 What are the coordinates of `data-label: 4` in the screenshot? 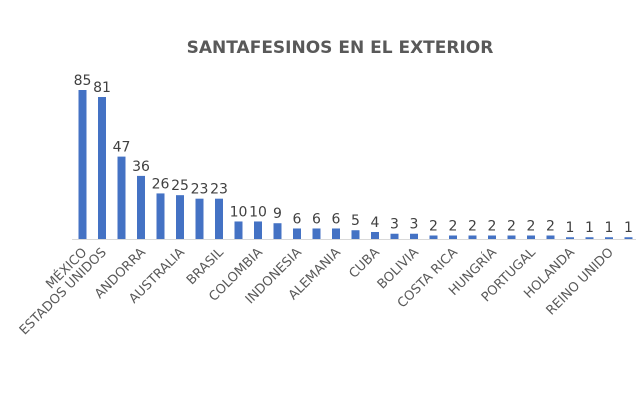 It's located at (375, 223).